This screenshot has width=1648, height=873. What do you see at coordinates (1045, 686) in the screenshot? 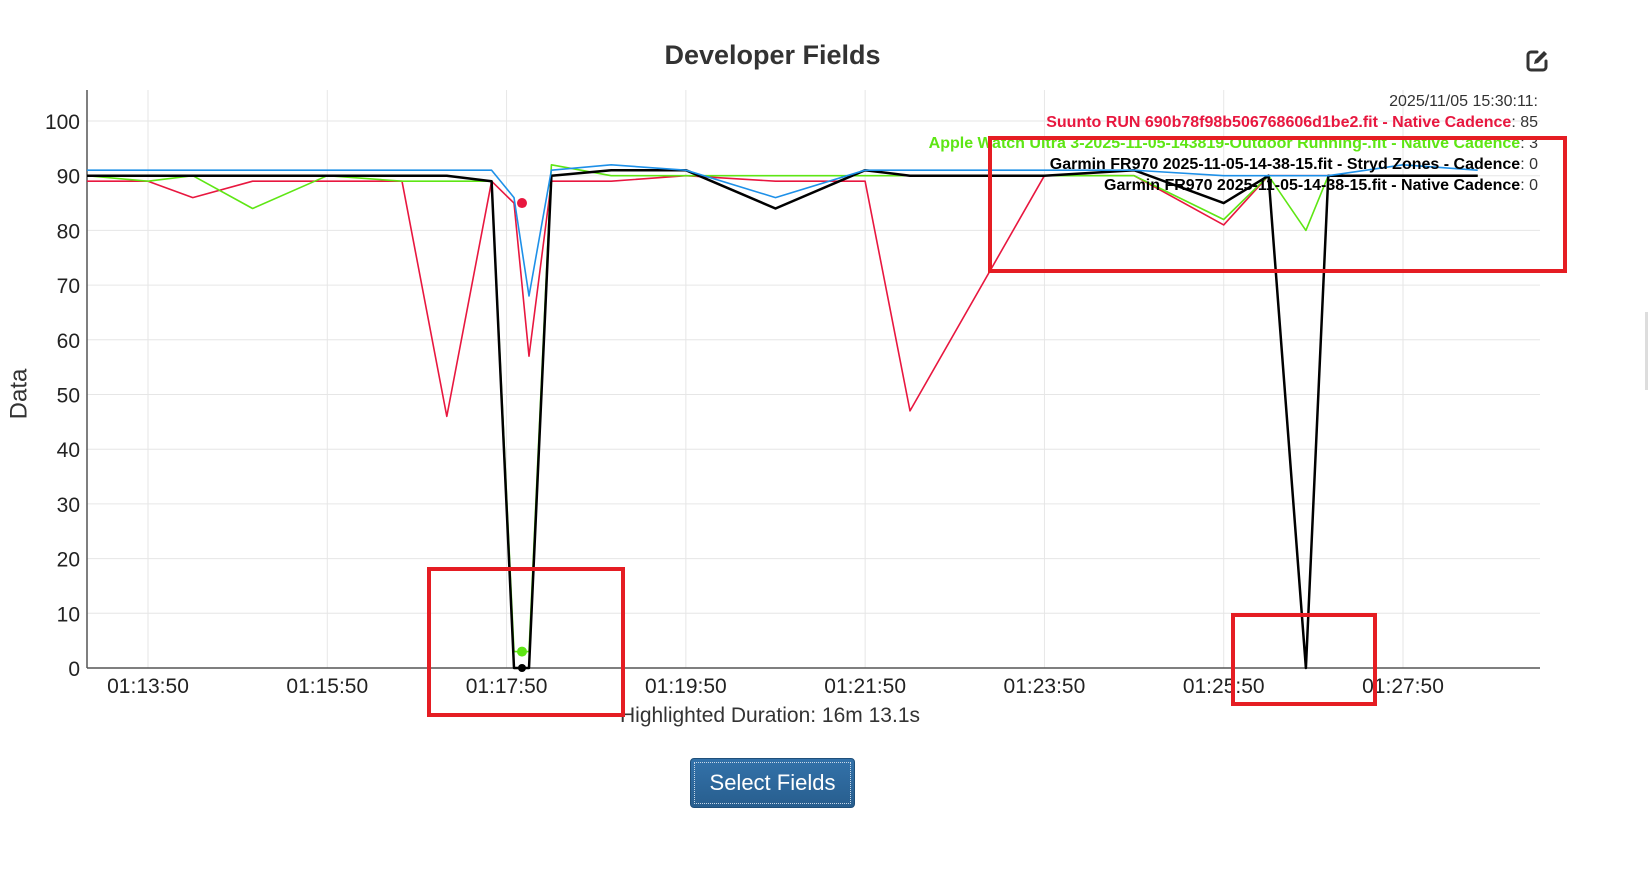
I see `svg-text: 01:23:50` at bounding box center [1045, 686].